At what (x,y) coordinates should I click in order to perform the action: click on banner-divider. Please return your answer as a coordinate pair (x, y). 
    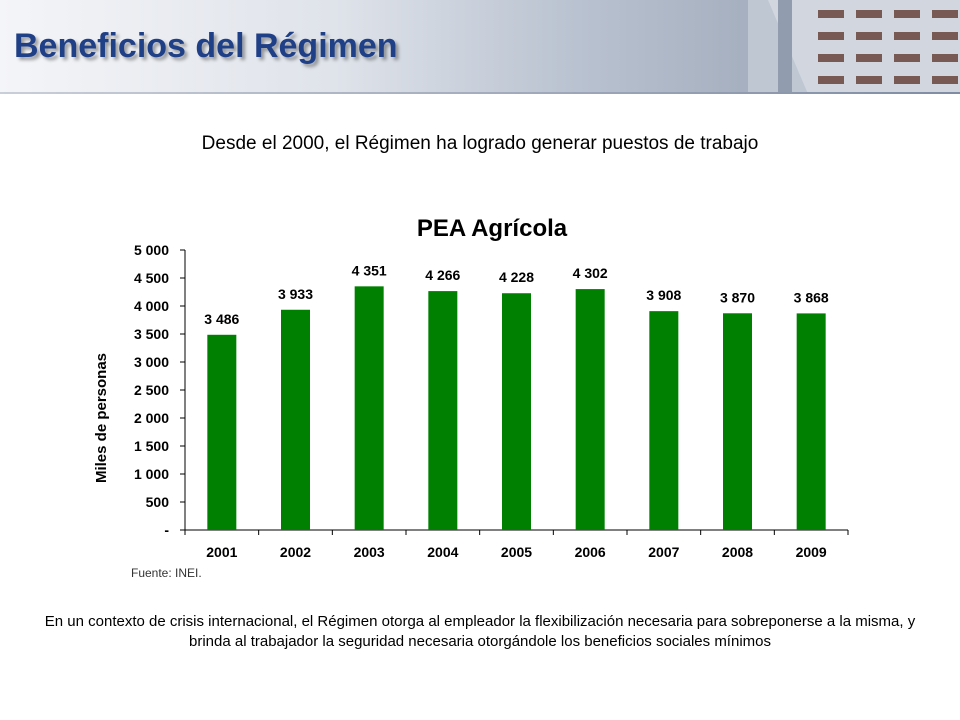
    Looking at the image, I should click on (480, 93).